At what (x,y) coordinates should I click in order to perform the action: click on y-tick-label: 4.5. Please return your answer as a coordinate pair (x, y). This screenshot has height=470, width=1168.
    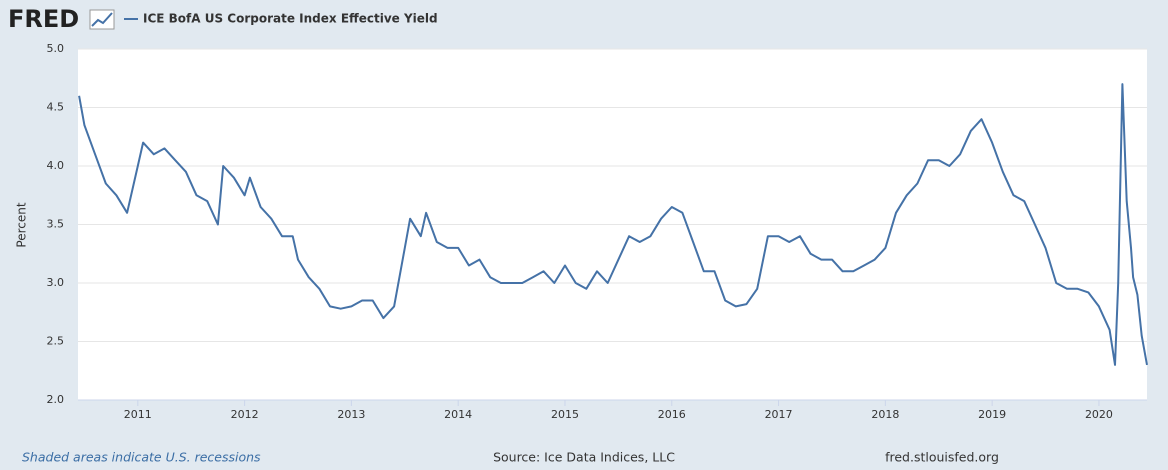
    Looking at the image, I should click on (56, 107).